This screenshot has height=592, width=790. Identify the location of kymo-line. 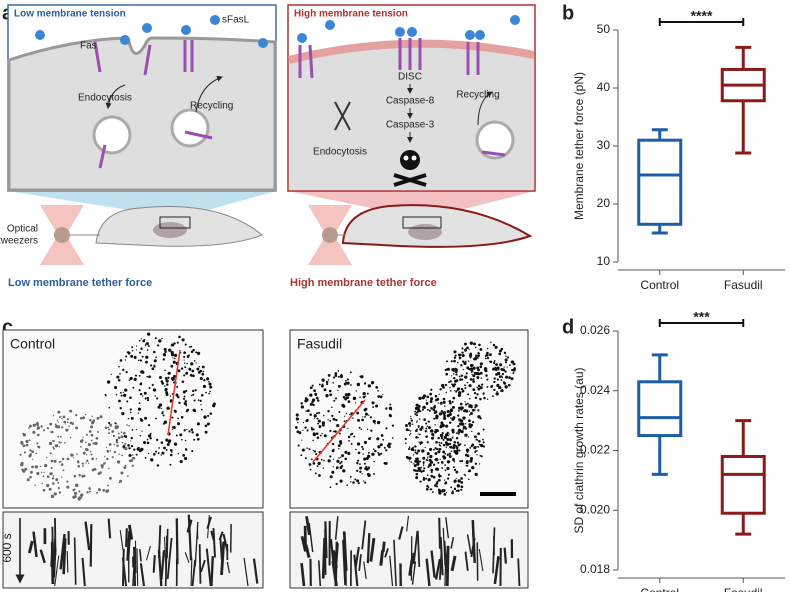
(339, 431).